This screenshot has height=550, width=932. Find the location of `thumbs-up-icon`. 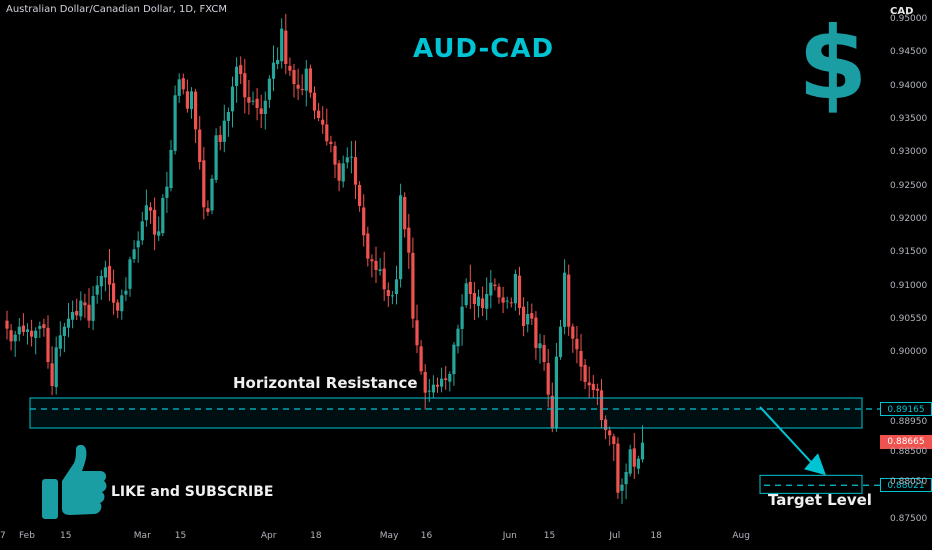

thumbs-up-icon is located at coordinates (74, 481).